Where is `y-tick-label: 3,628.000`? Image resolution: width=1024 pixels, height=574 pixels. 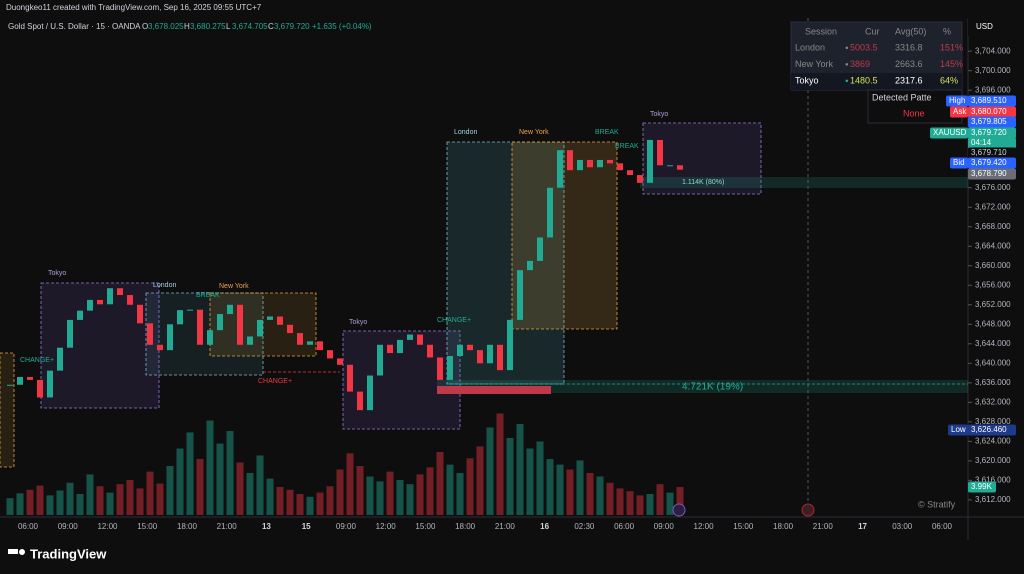 y-tick-label: 3,628.000 is located at coordinates (993, 421).